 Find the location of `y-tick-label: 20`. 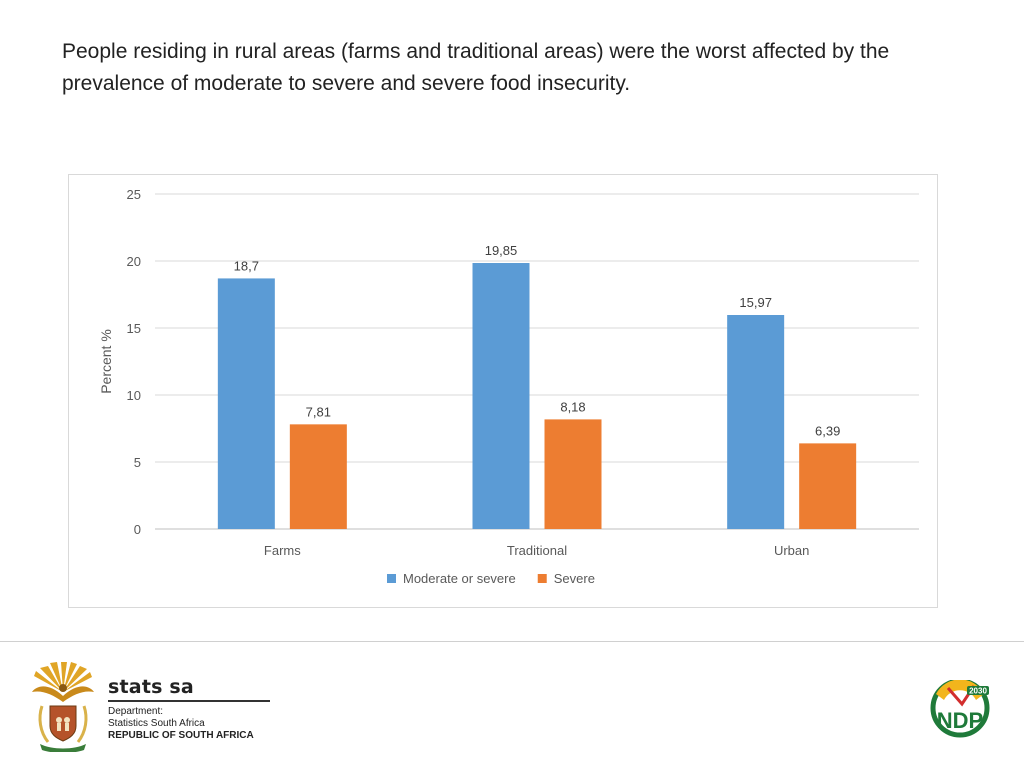

y-tick-label: 20 is located at coordinates (134, 261).